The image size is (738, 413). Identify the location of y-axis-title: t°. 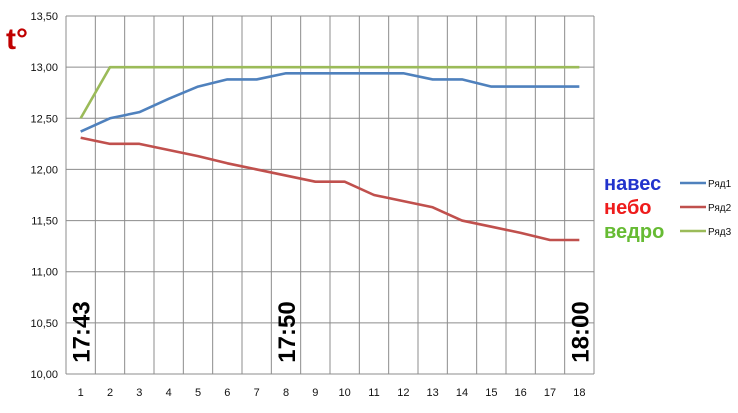
(17, 39).